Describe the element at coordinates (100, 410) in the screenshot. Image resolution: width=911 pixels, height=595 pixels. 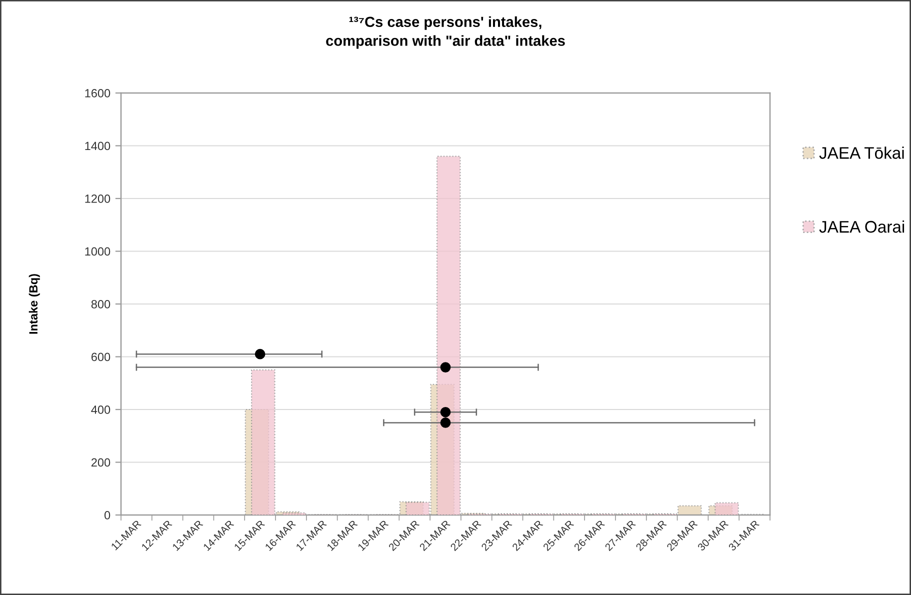
I see `y-tick-label: 400` at that location.